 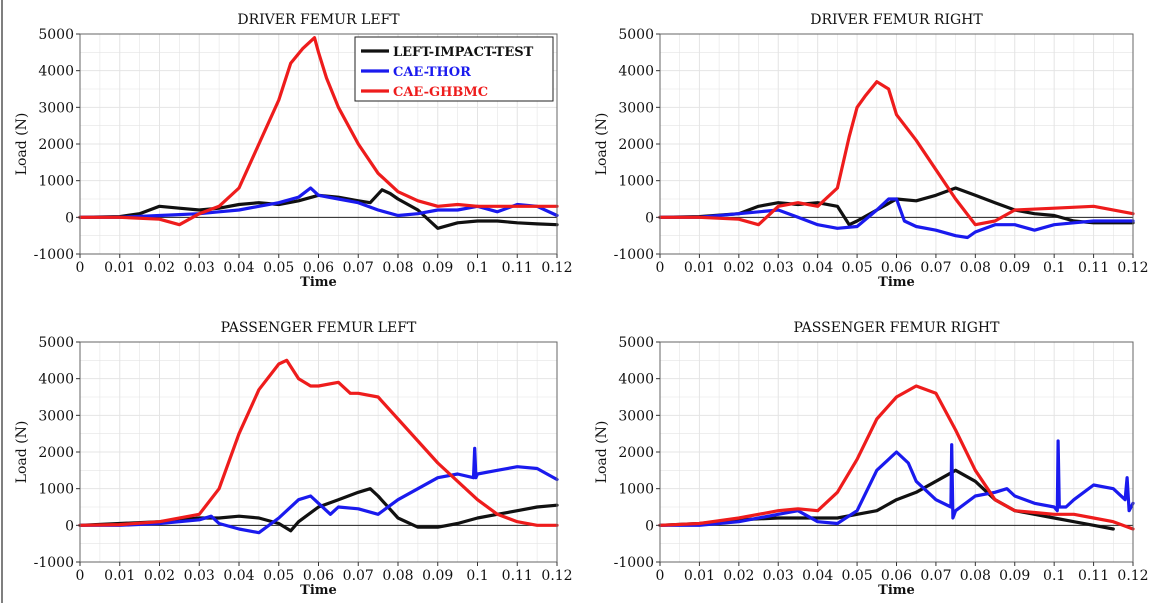 I want to click on legend: LEFT-IMPACT-TEST CAE-THOR CAE-GHBMC, so click(x=454, y=69).